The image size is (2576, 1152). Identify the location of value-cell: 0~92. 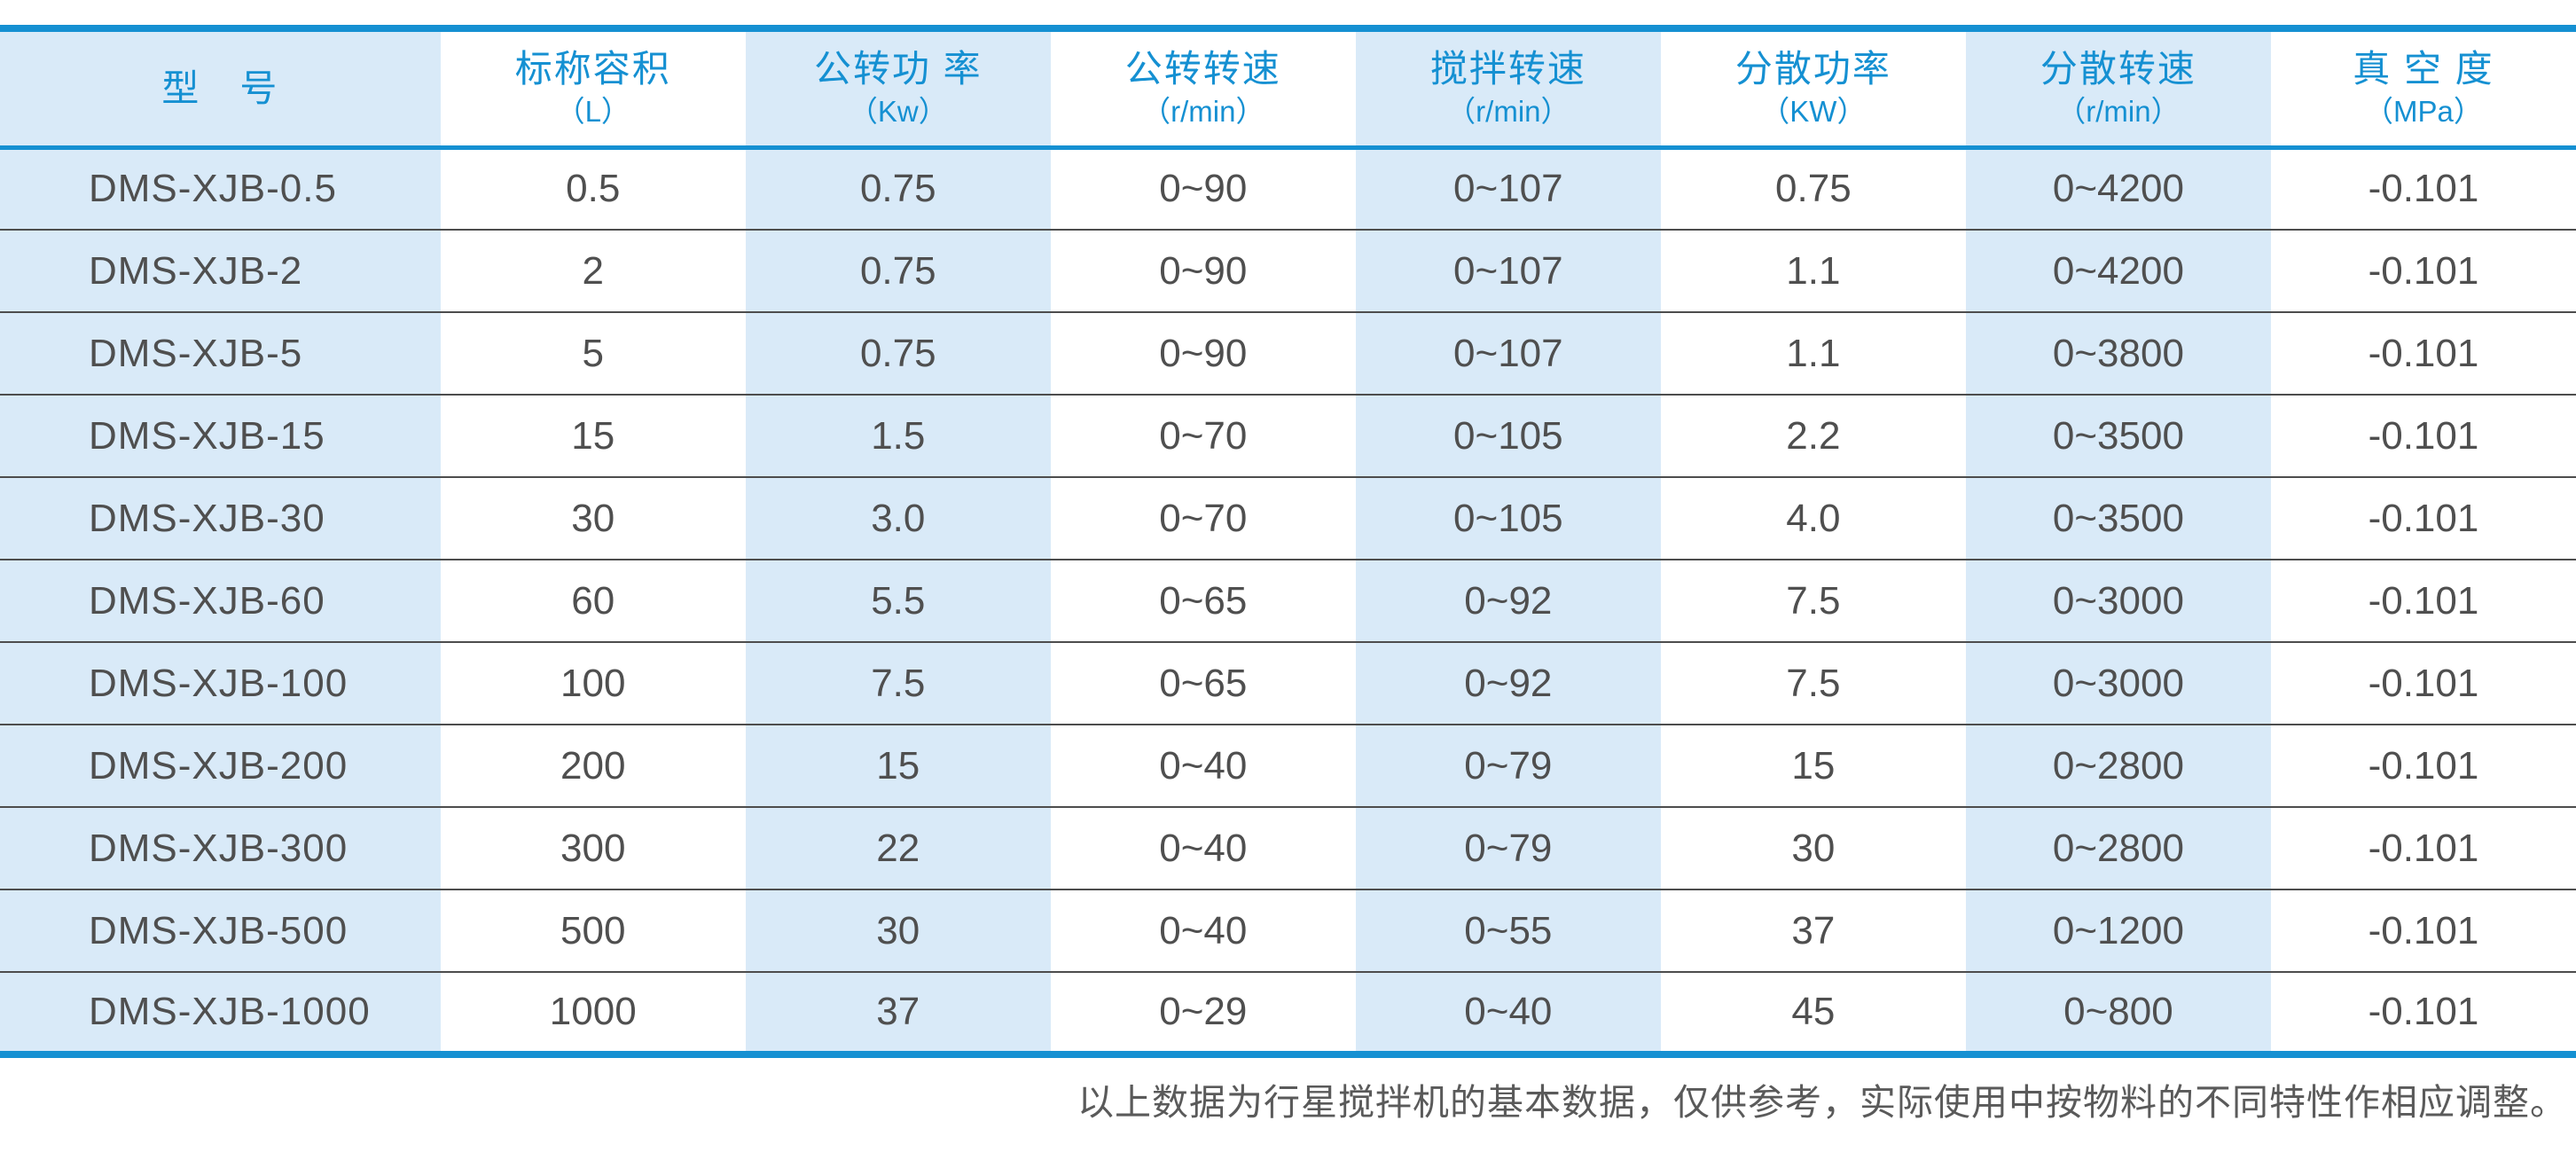
(1508, 601).